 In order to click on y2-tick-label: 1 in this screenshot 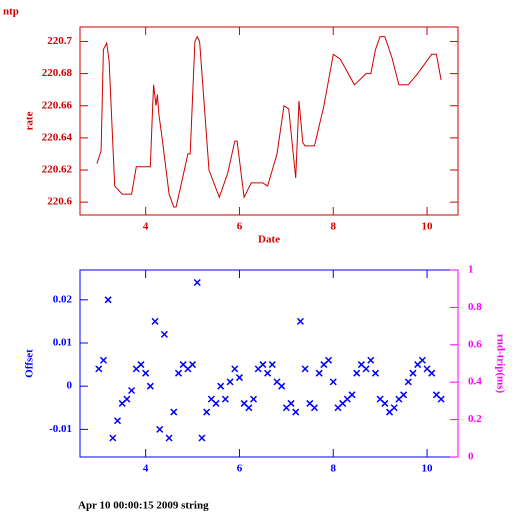, I will do `click(471, 270)`.